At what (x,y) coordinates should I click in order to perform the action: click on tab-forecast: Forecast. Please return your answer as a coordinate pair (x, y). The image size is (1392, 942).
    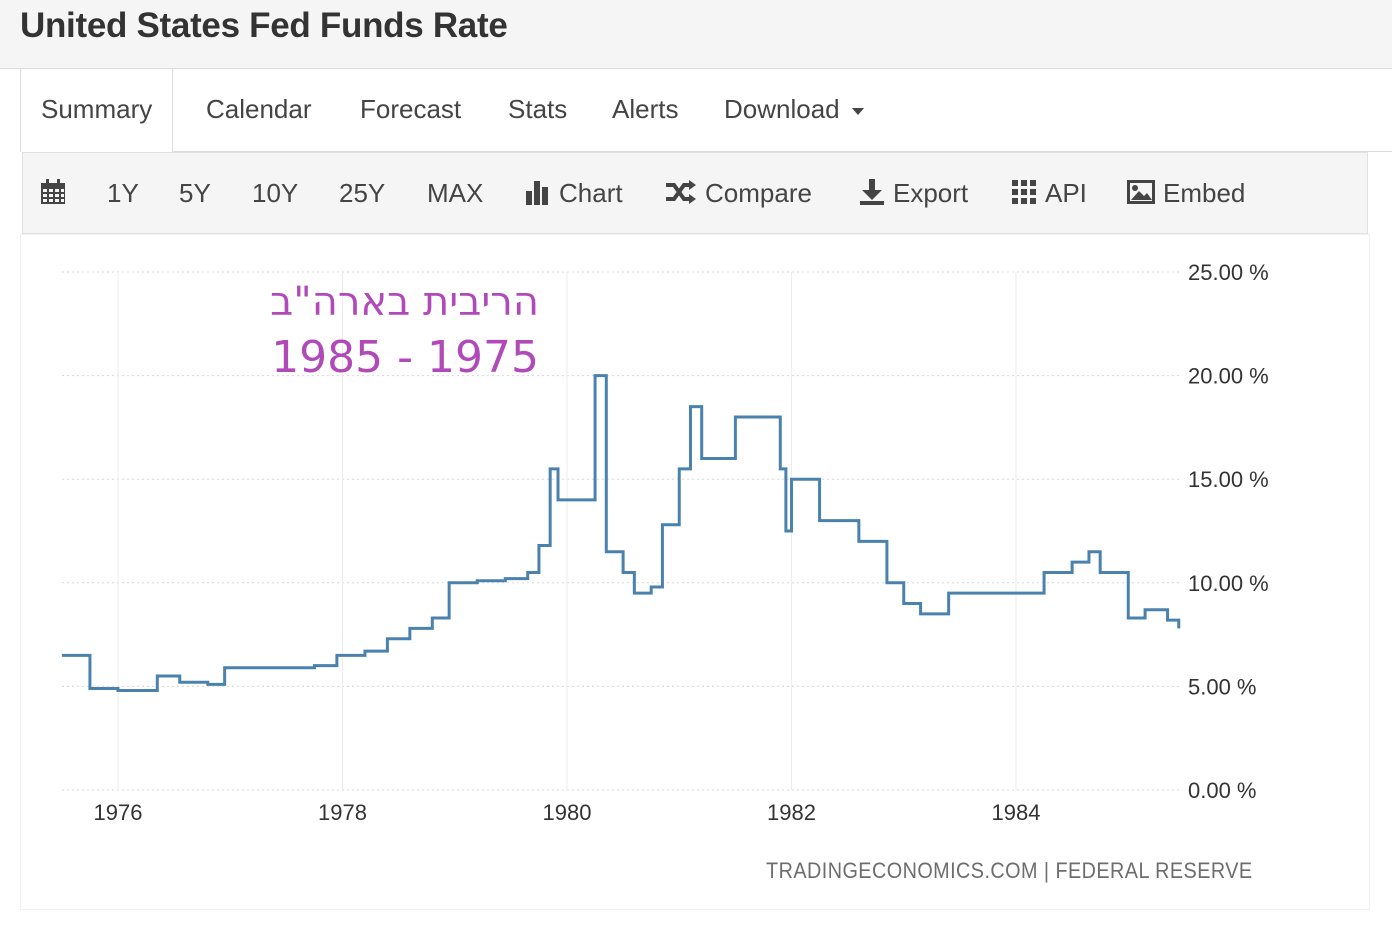
    Looking at the image, I should click on (411, 109).